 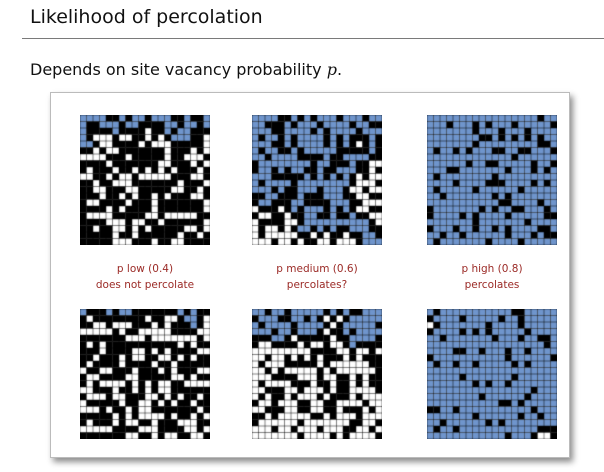 What do you see at coordinates (317, 285) in the screenshot?
I see `caption-medium-line2: percolates?` at bounding box center [317, 285].